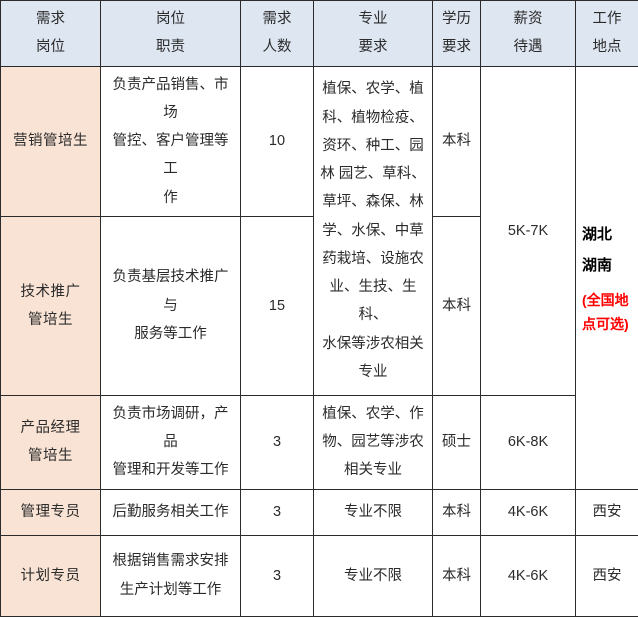  Describe the element at coordinates (170, 47) in the screenshot. I see `header-duty-line2: 职责` at that location.